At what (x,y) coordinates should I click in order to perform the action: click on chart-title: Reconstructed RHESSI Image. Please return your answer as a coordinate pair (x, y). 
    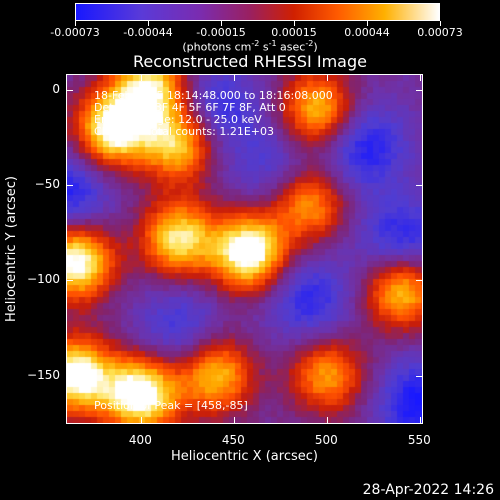
    Looking at the image, I should click on (250, 61).